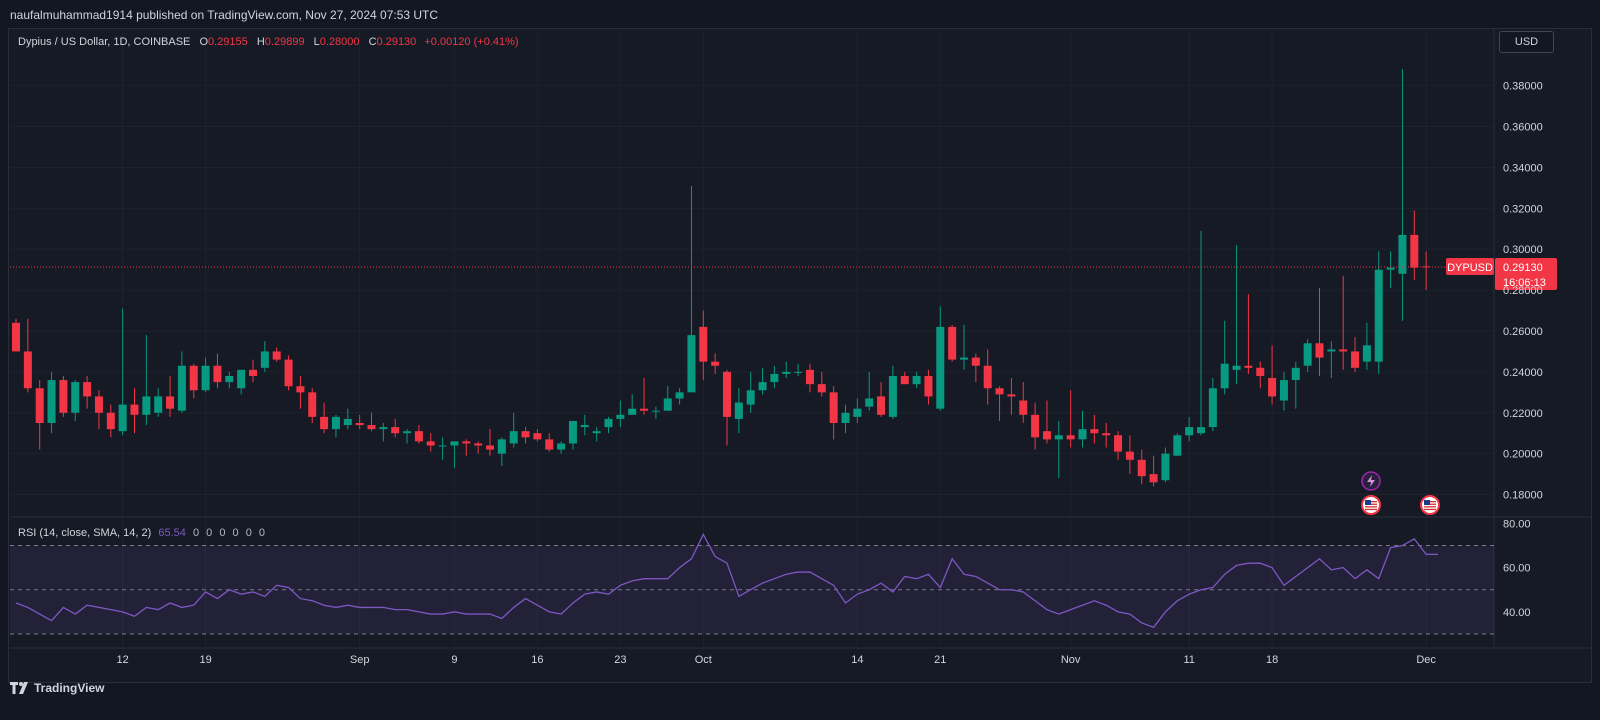  Describe the element at coordinates (454, 660) in the screenshot. I see `time-tick-label: 9` at that location.